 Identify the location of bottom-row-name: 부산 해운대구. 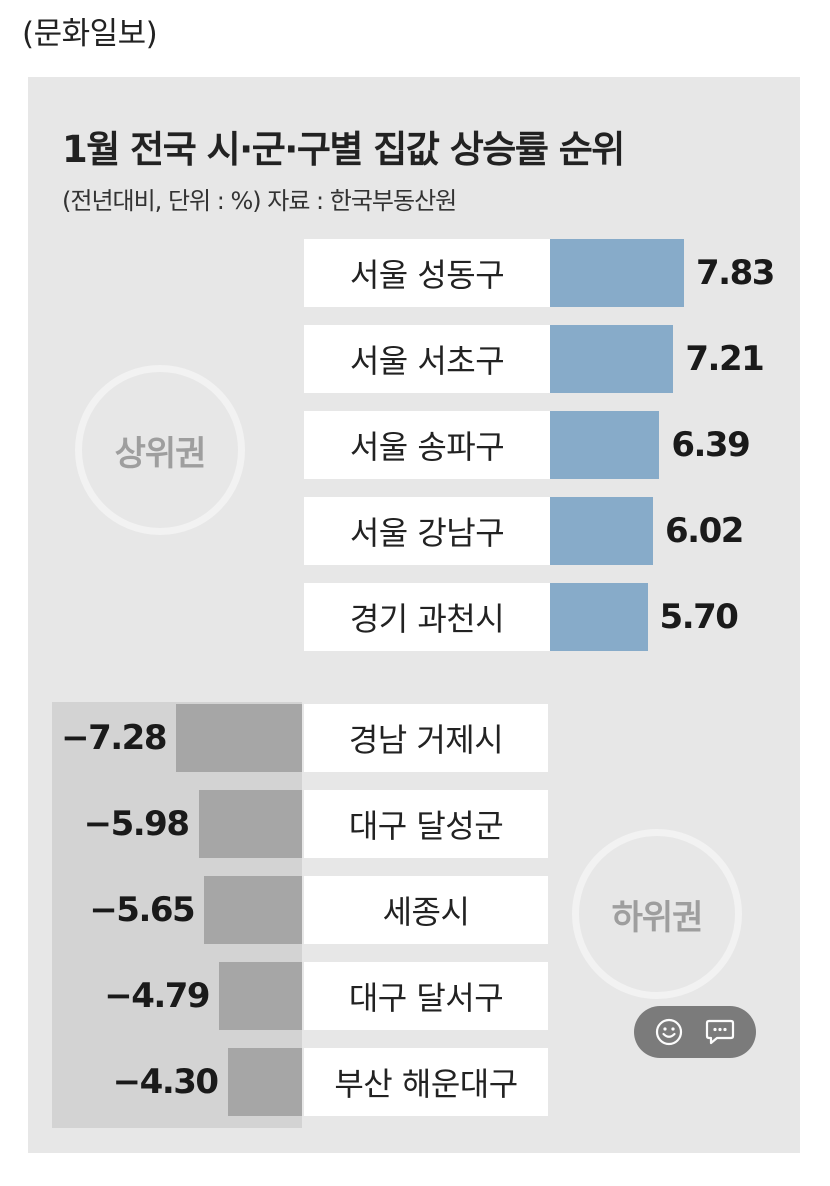
(426, 1082).